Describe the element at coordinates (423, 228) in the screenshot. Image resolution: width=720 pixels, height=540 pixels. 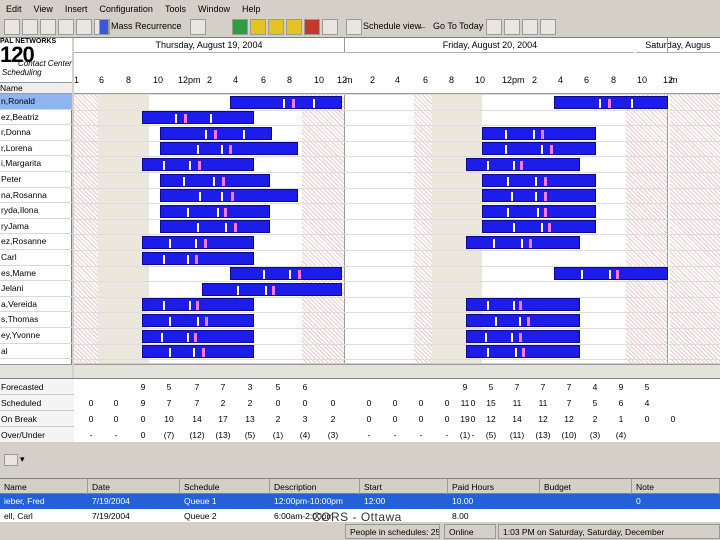
I see `off-hours-hatch` at that location.